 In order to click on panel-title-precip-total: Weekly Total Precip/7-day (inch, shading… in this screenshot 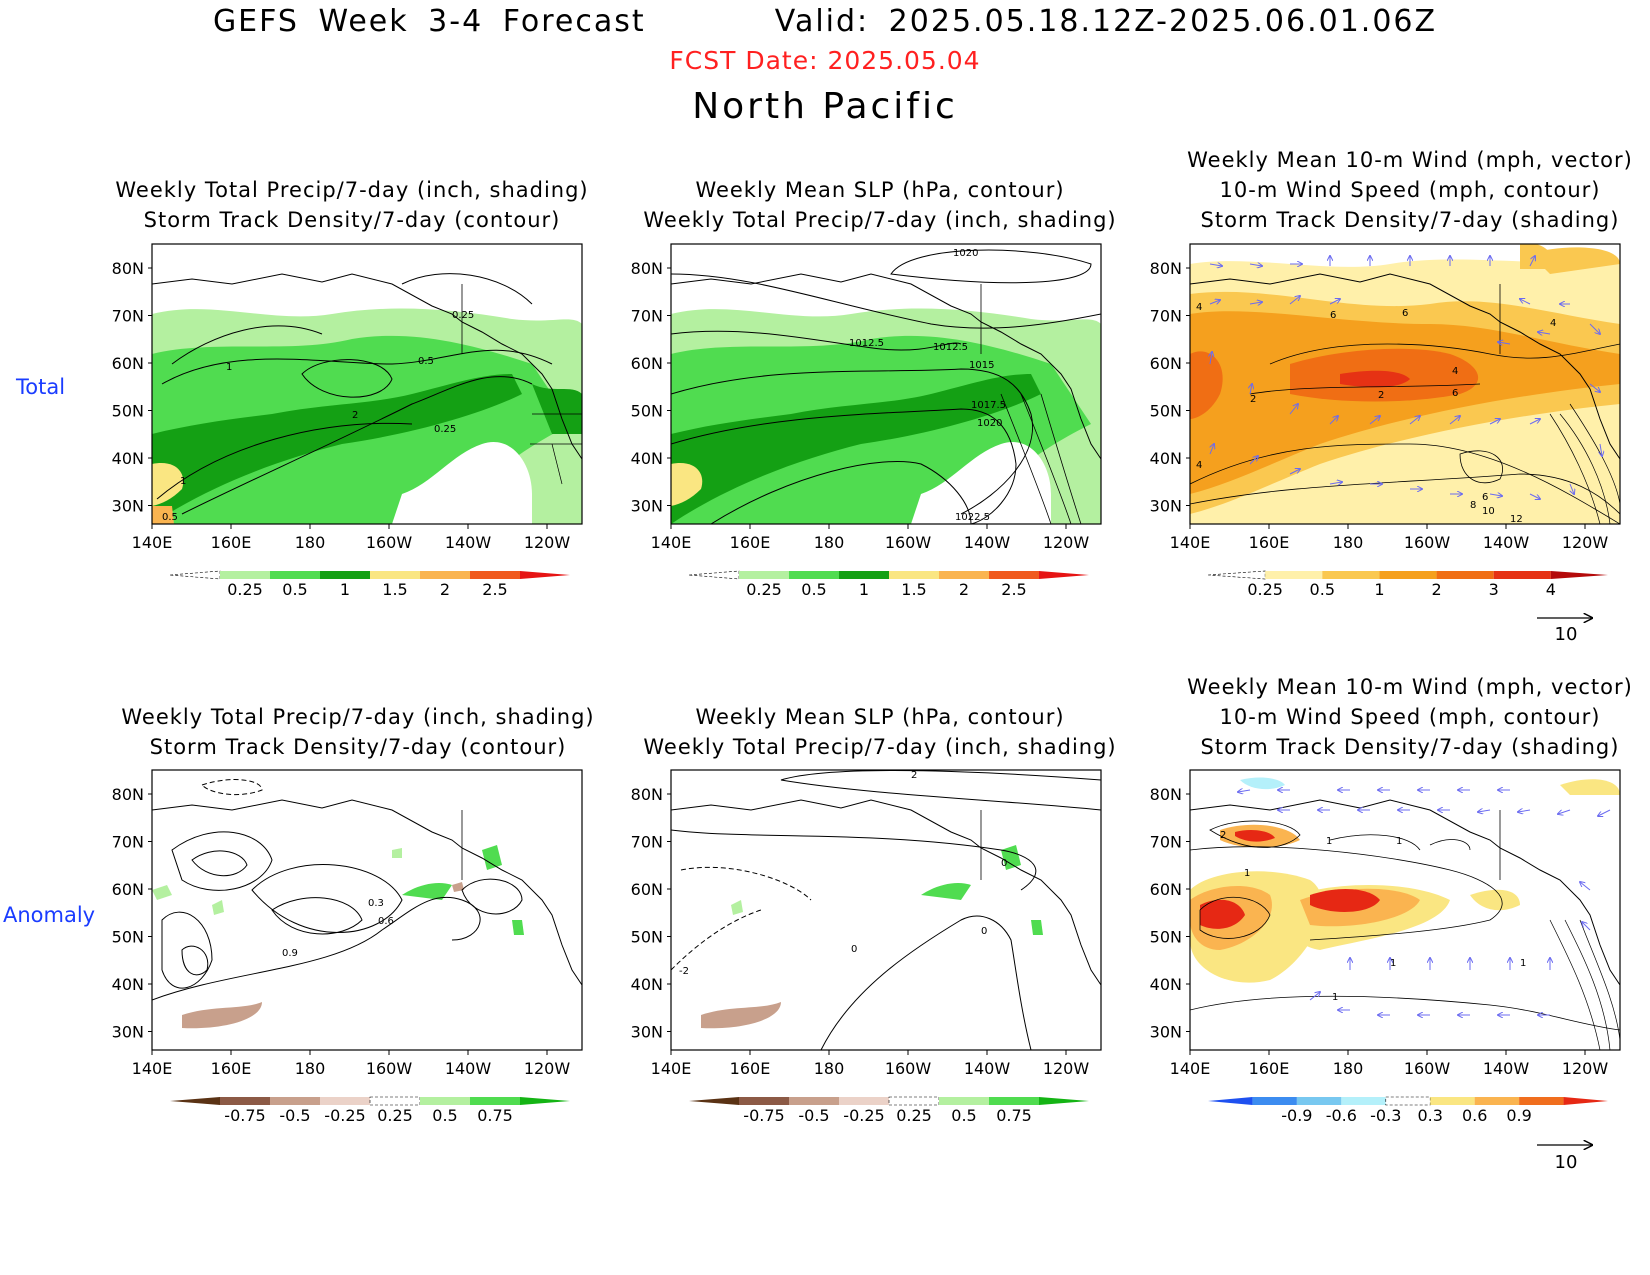, I will do `click(352, 205)`.